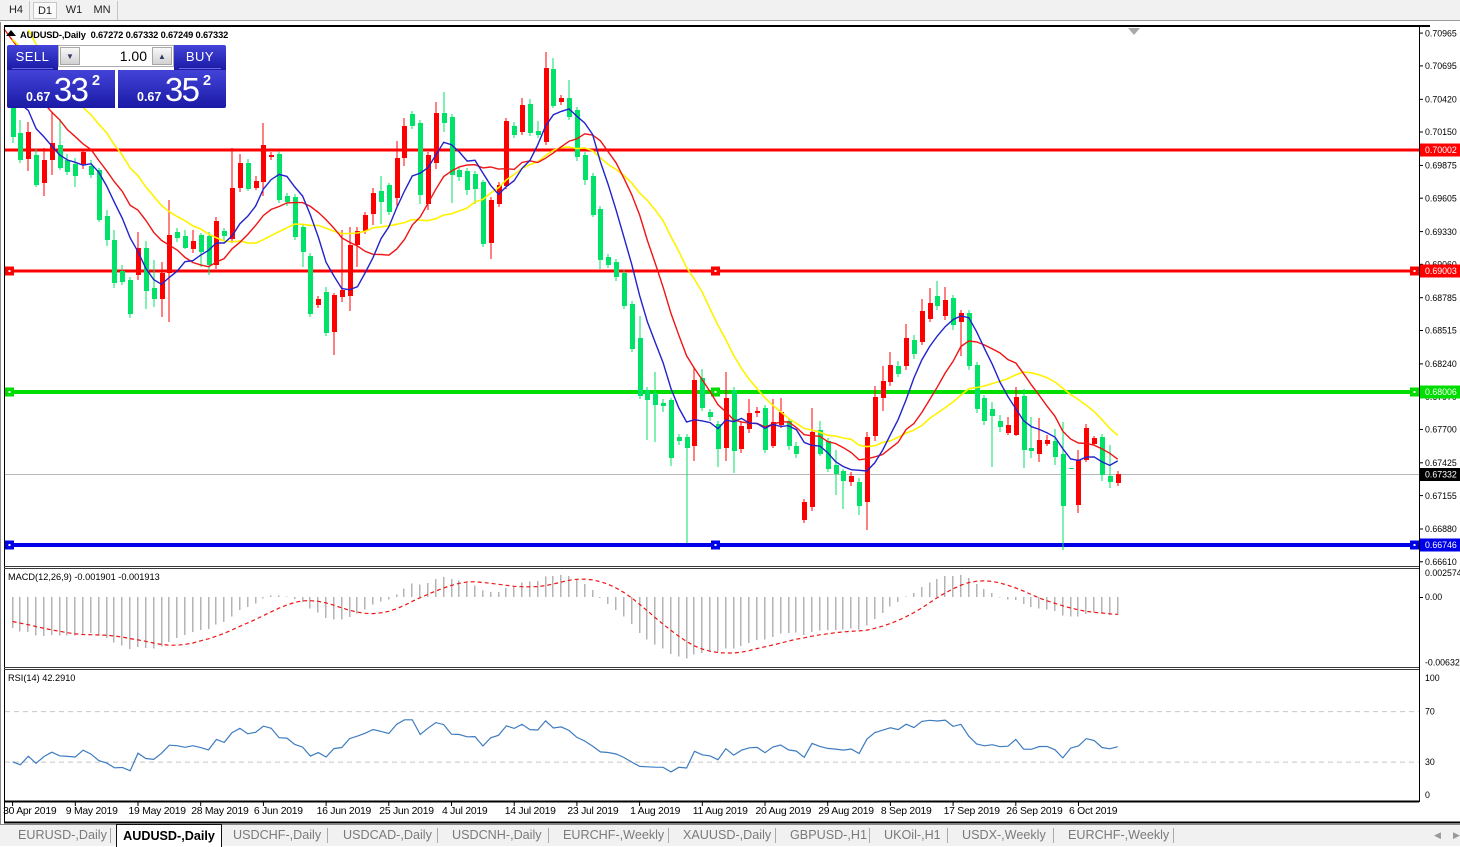 The width and height of the screenshot is (1460, 847). I want to click on svg-text: 100, so click(1432, 678).